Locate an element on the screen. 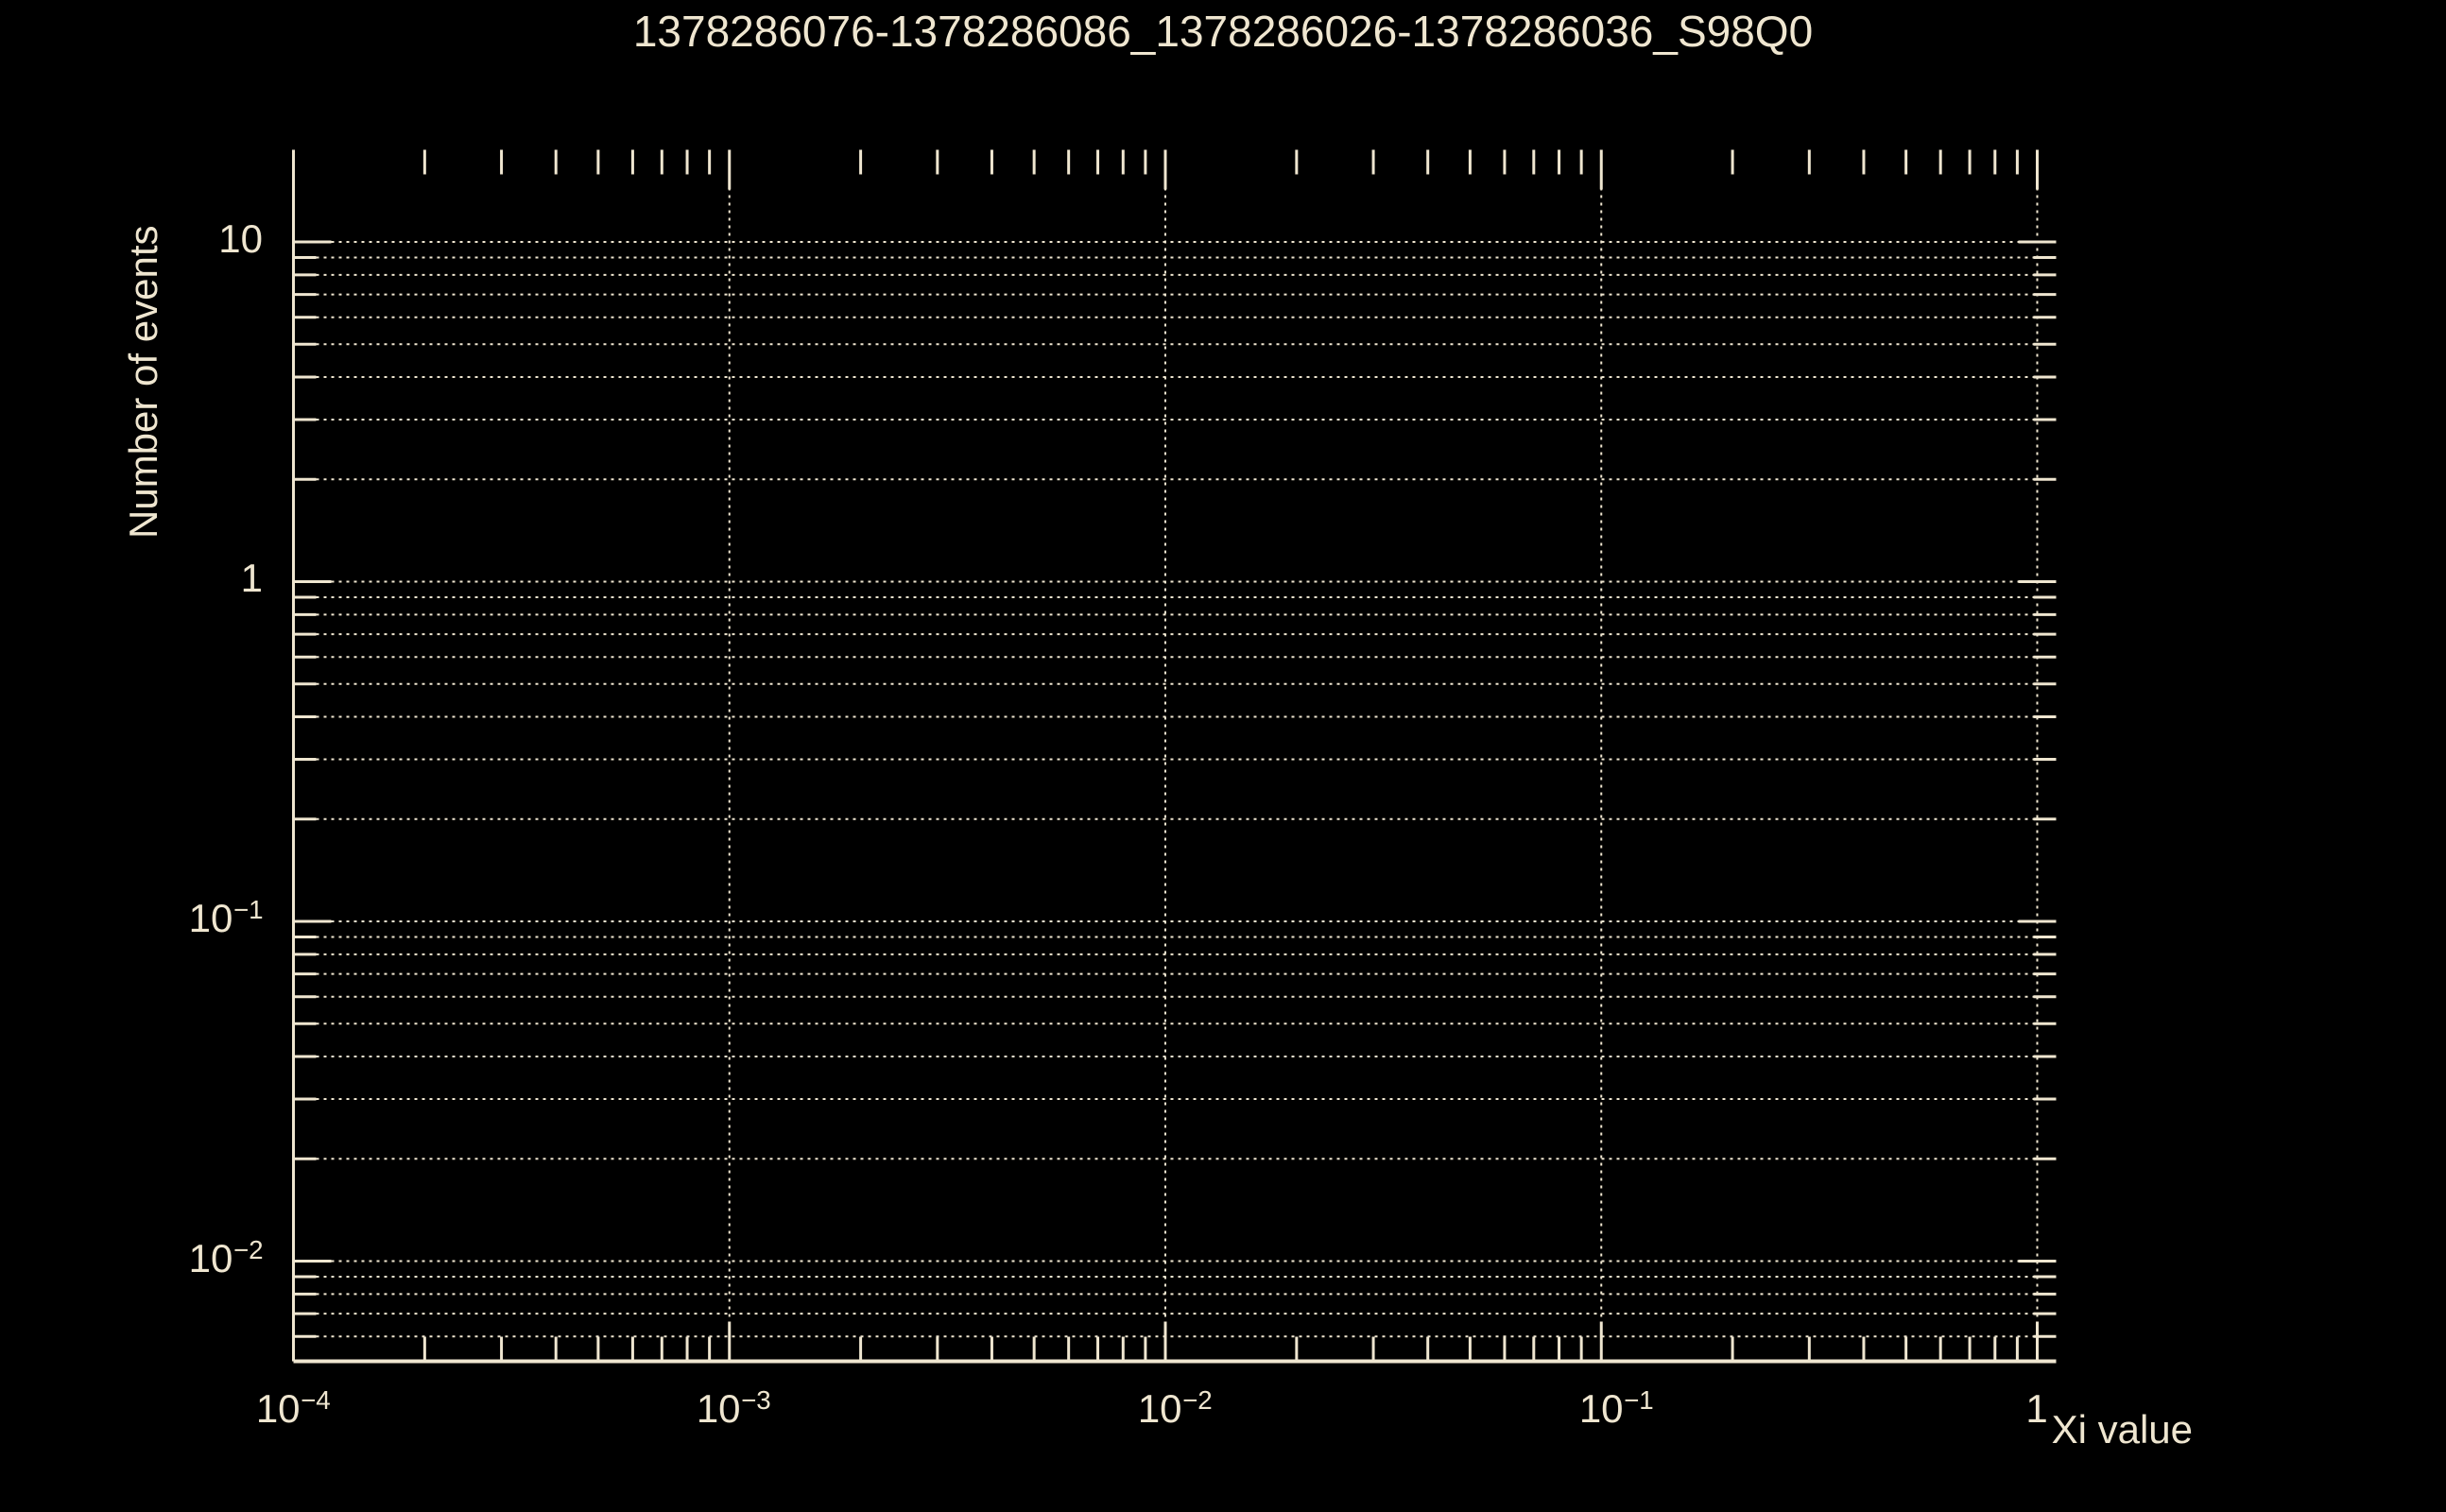  y-tick-label-1e-2: 10⁻² is located at coordinates (226, 1257).